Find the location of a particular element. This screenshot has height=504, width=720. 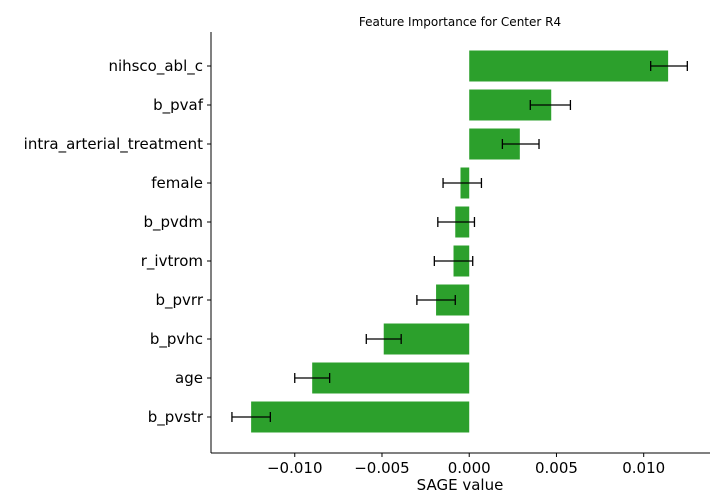

error-bar-b_pvstr is located at coordinates (251, 417).